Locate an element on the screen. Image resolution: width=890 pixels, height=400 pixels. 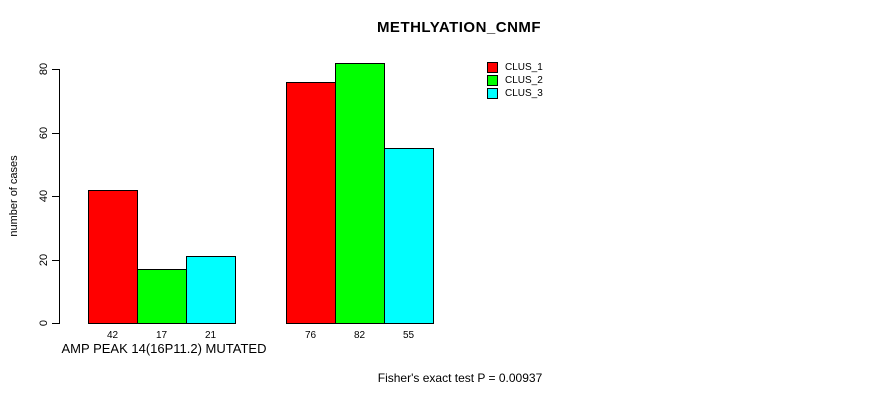
y-tick-label: 20 is located at coordinates (44, 260).